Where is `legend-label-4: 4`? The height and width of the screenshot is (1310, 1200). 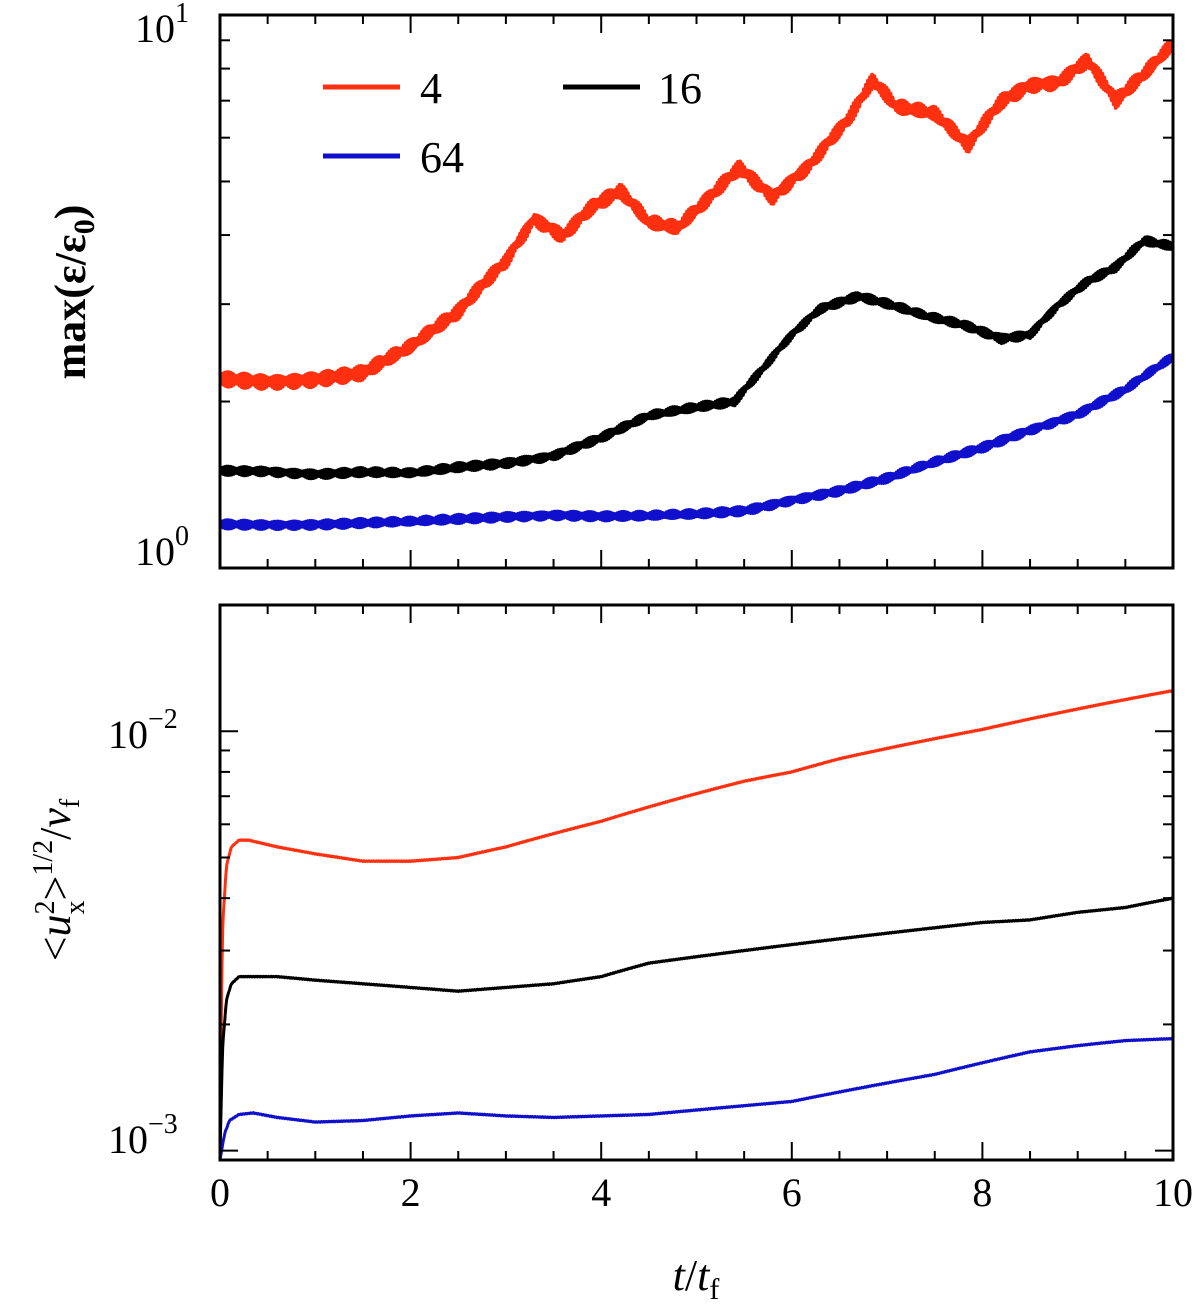 legend-label-4: 4 is located at coordinates (431, 88).